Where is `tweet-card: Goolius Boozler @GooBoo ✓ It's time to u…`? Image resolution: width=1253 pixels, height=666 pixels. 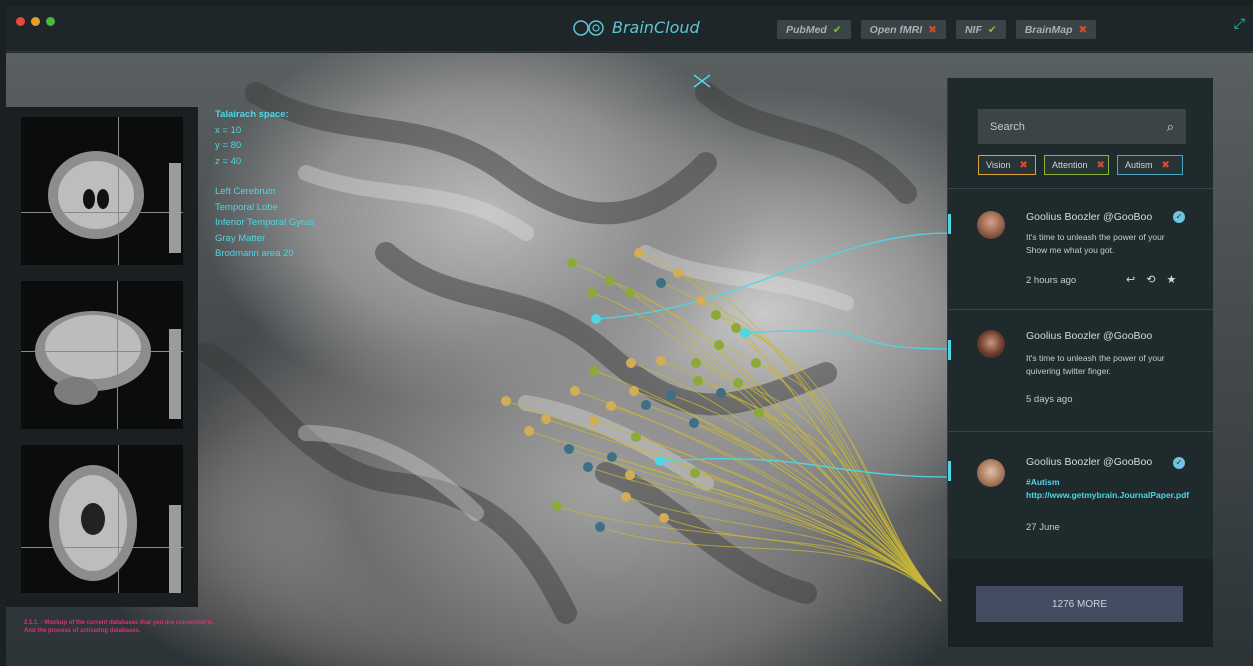
tweet-card: Goolius Boozler @GooBoo ✓ It's time to u… is located at coordinates (1080, 249).